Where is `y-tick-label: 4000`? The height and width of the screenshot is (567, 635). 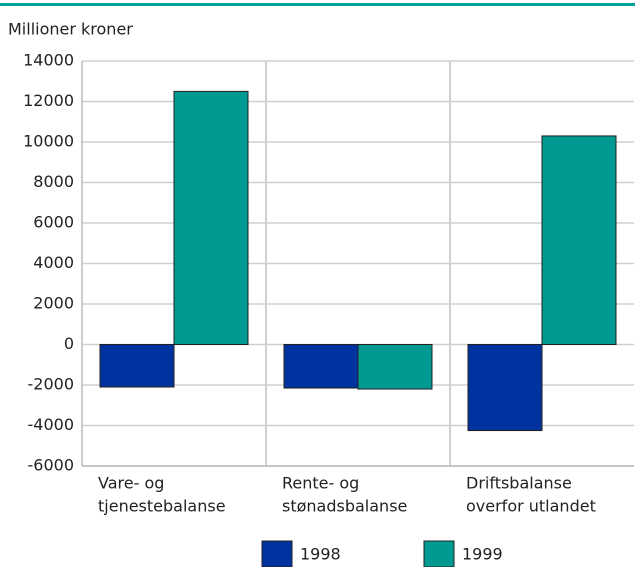
y-tick-label: 4000 is located at coordinates (53, 262).